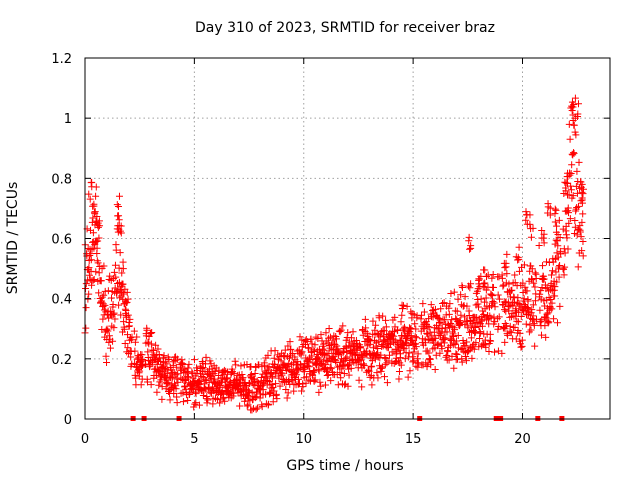 This screenshot has height=480, width=640. I want to click on x-tick-label: 5, so click(194, 439).